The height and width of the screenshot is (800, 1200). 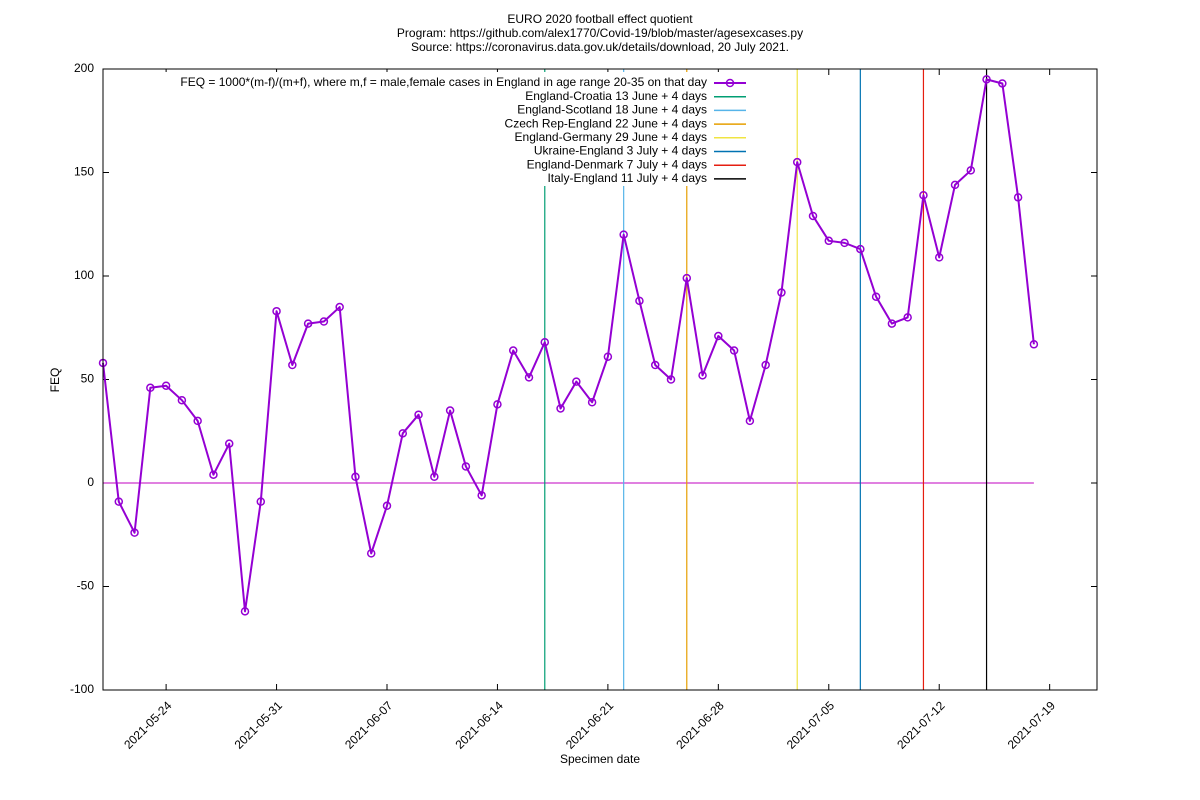 I want to click on legend-label: England-Croatia 13 June + 4 days, so click(x=616, y=96).